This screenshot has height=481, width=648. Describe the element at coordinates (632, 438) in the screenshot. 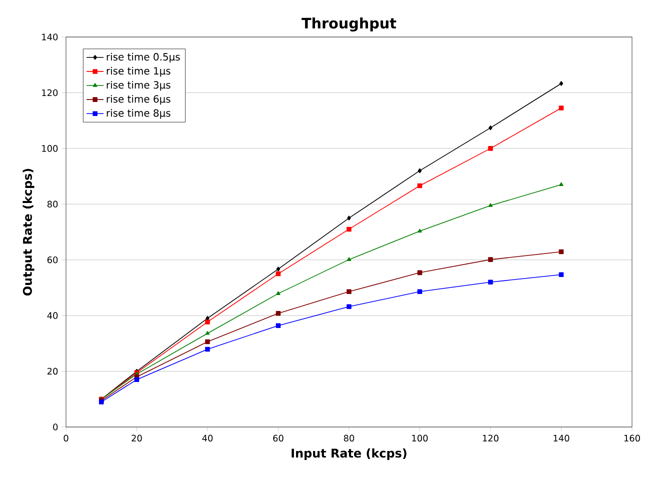

I see `x-tick-label: 160` at that location.